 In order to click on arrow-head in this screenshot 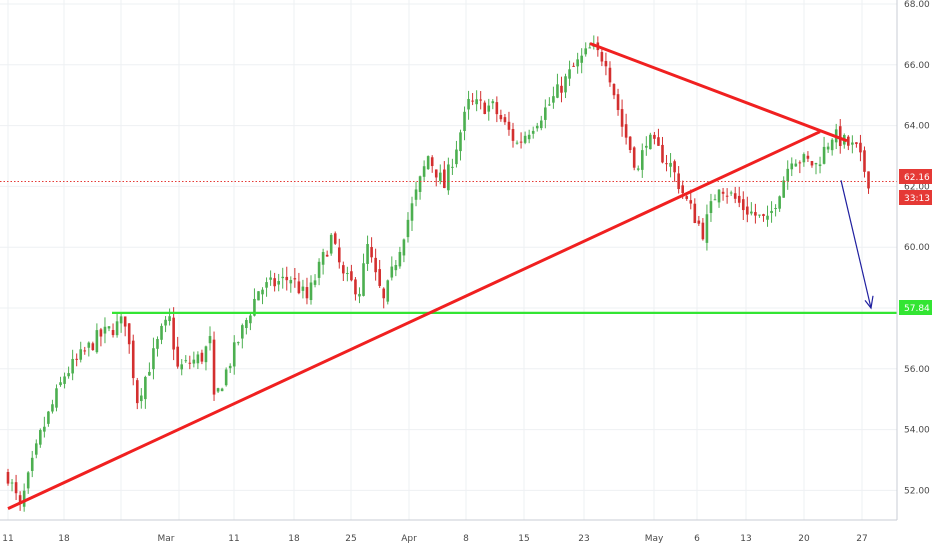, I will do `click(869, 302)`.